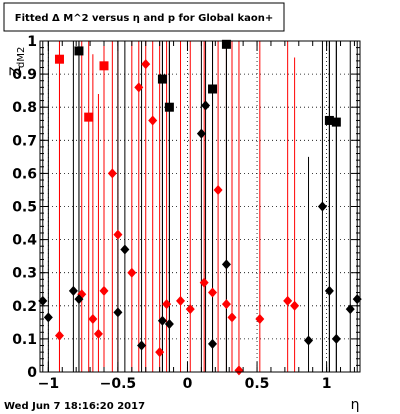 The height and width of the screenshot is (414, 400). I want to click on y-tick-label: 0.9, so click(24, 75).